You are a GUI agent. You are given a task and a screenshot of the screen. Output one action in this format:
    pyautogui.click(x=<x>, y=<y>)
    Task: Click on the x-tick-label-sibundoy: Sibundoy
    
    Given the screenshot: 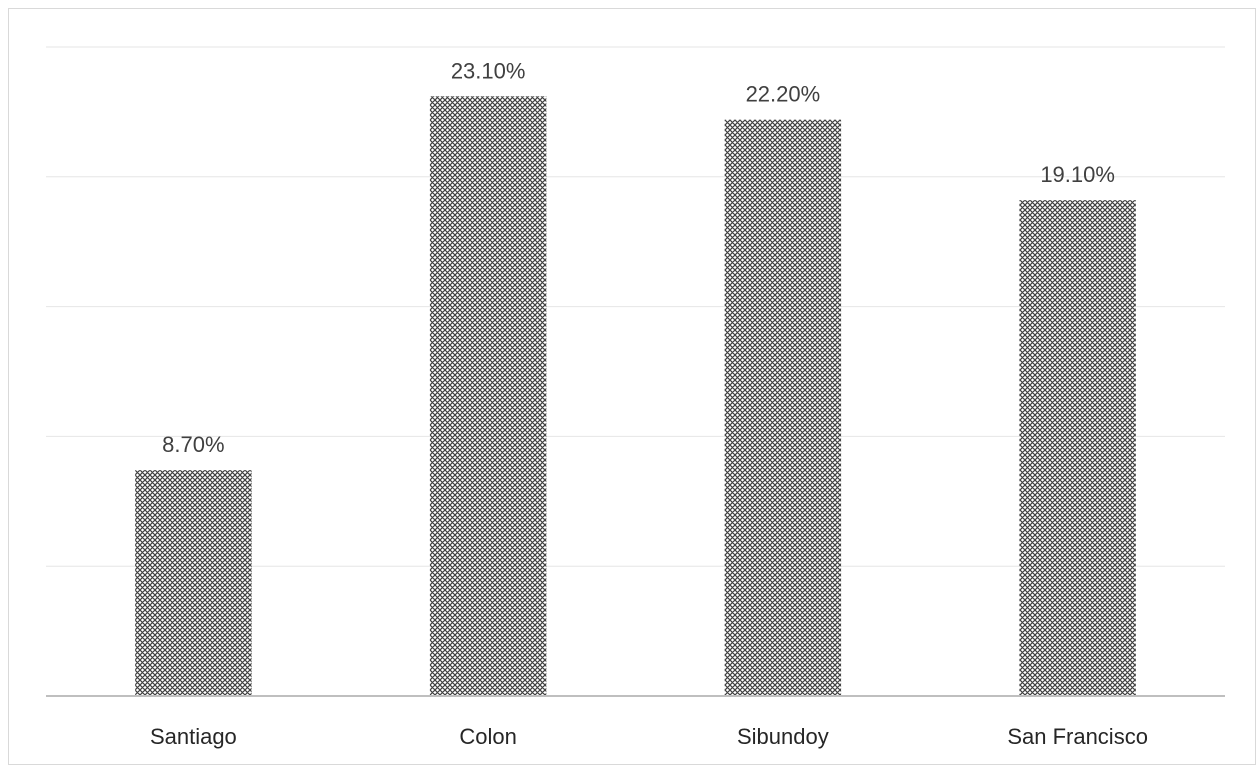 What is the action you would take?
    pyautogui.click(x=783, y=736)
    